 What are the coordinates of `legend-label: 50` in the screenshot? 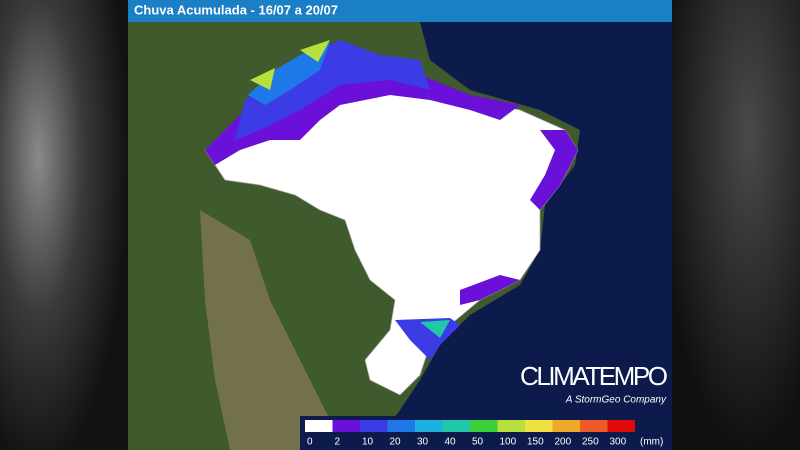 It's located at (478, 442).